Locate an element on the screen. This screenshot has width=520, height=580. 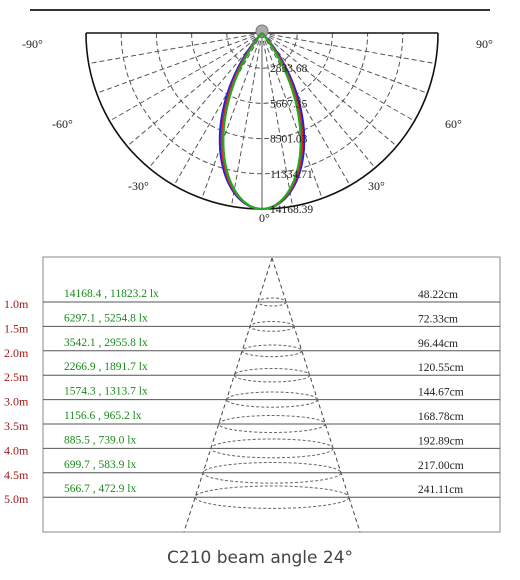
diameter-value: 241.11cm is located at coordinates (440, 490).